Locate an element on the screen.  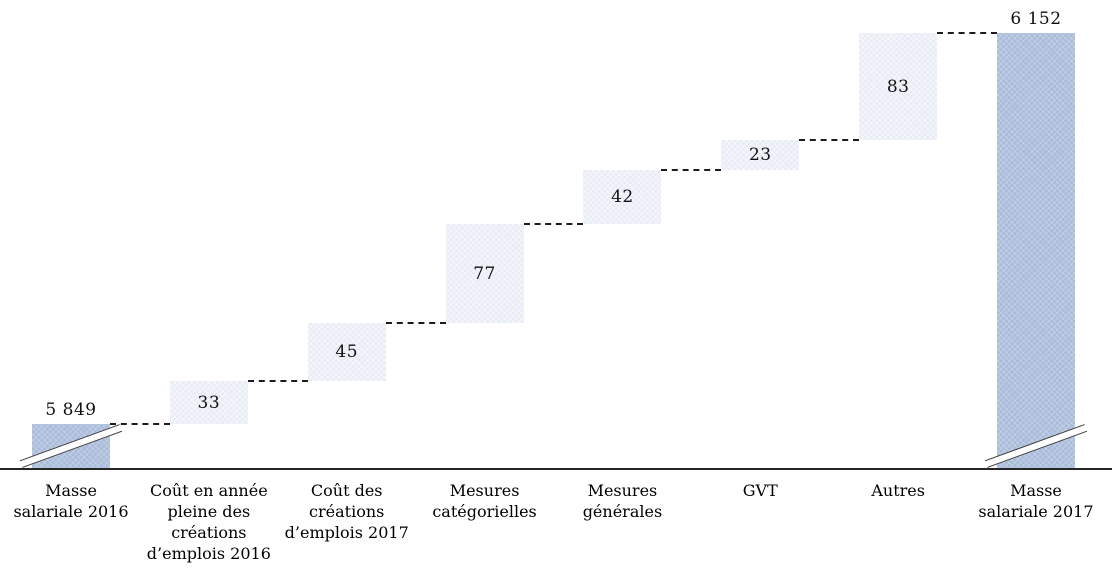
category-label: Autres is located at coordinates (898, 490).